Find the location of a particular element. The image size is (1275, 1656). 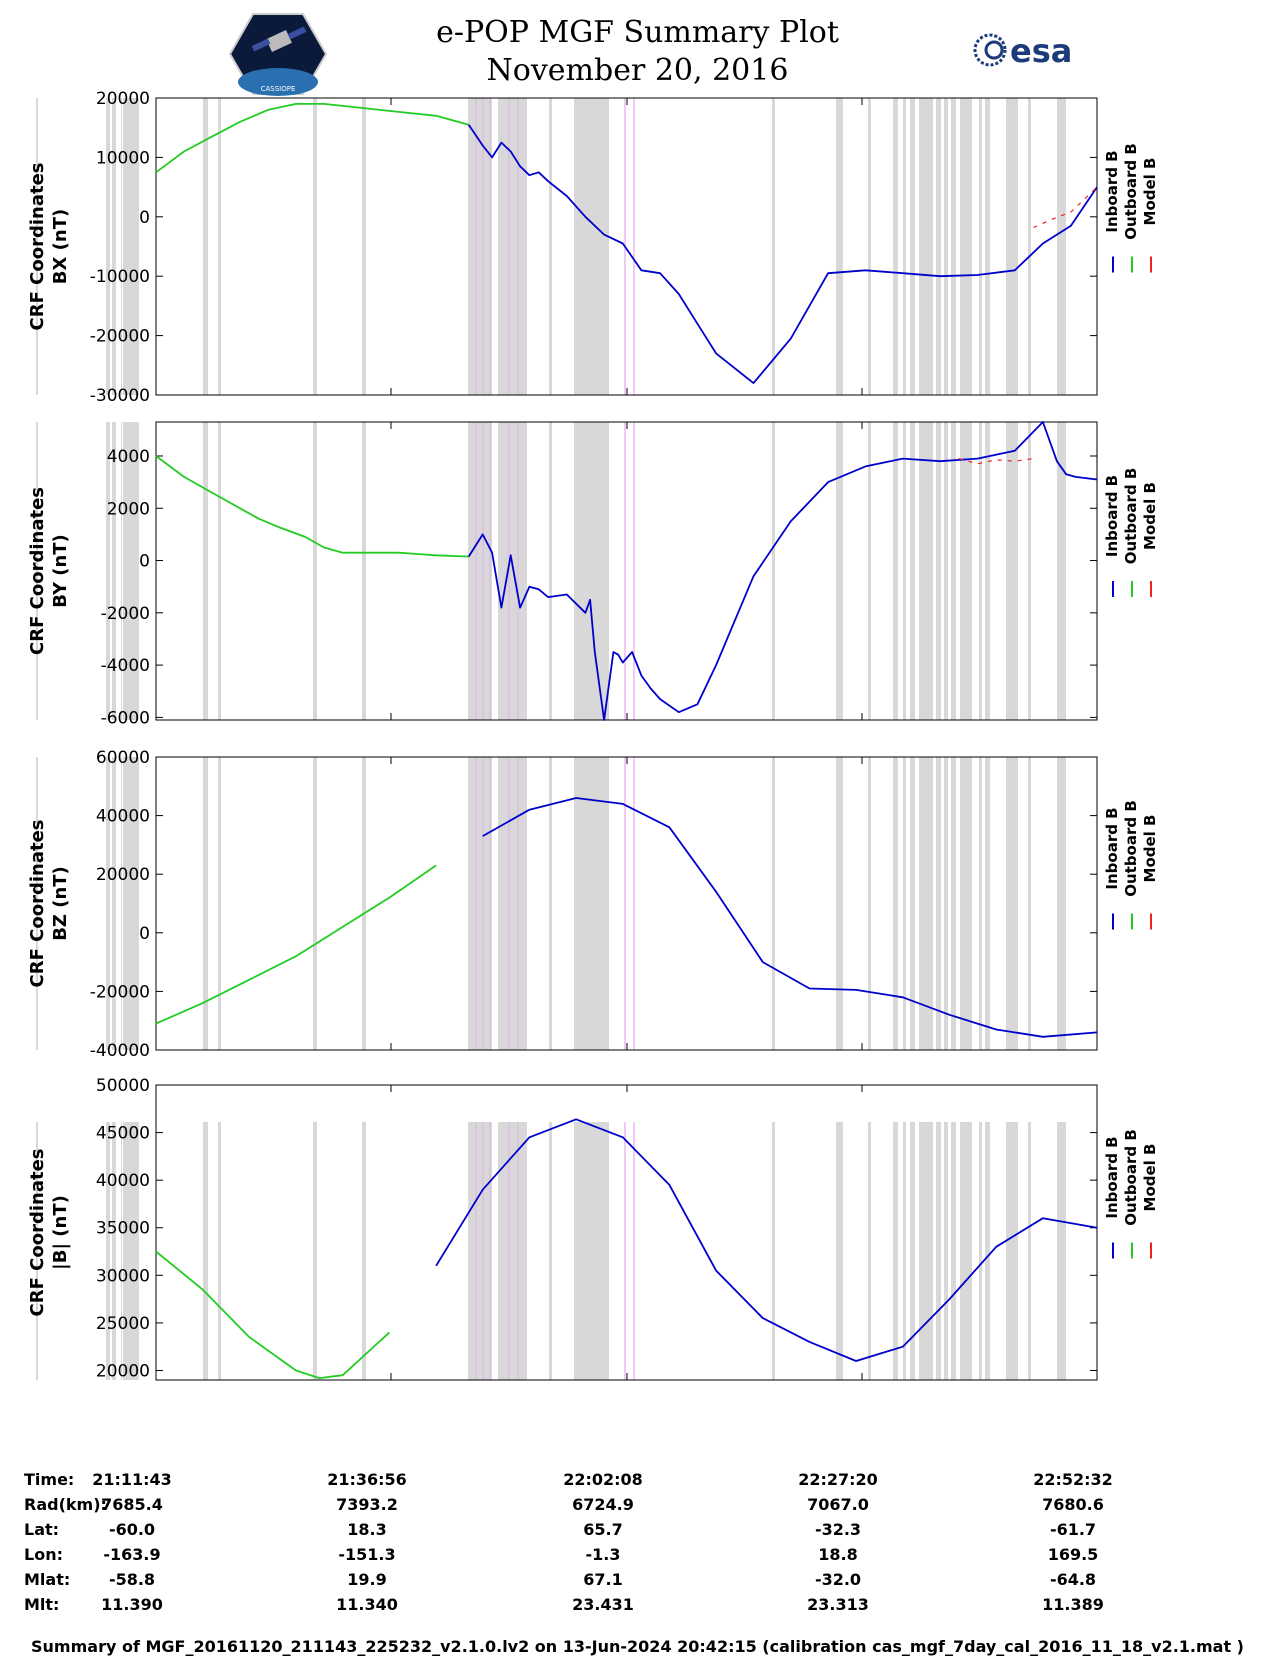

info-cell: -58.8 is located at coordinates (132, 1579).